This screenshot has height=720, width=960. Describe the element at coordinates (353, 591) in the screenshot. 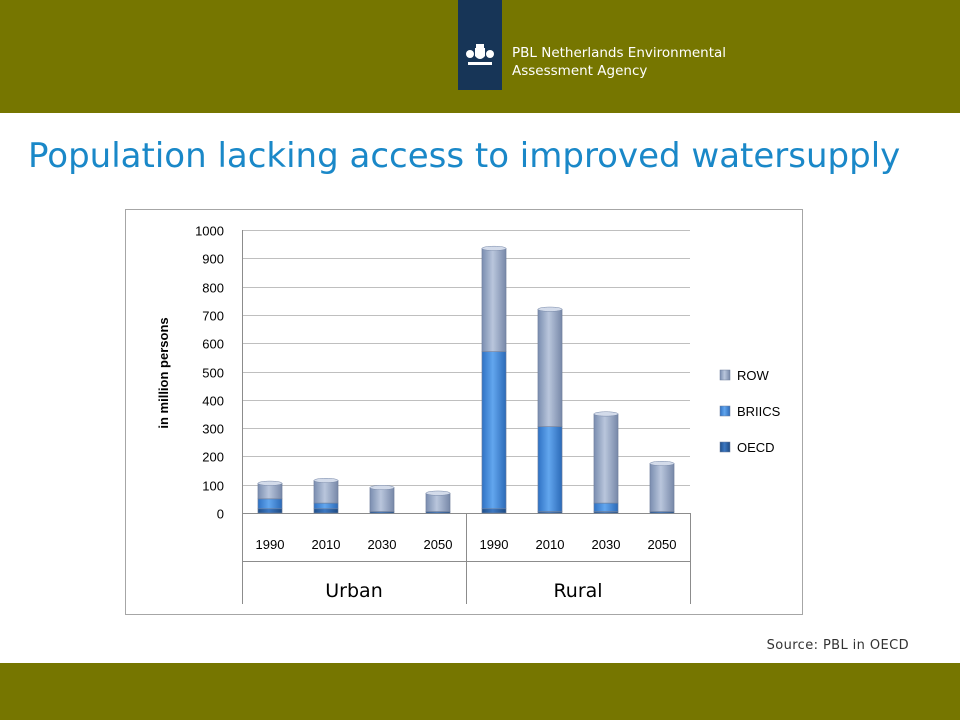

I see `group-label-urban: Urban` at that location.